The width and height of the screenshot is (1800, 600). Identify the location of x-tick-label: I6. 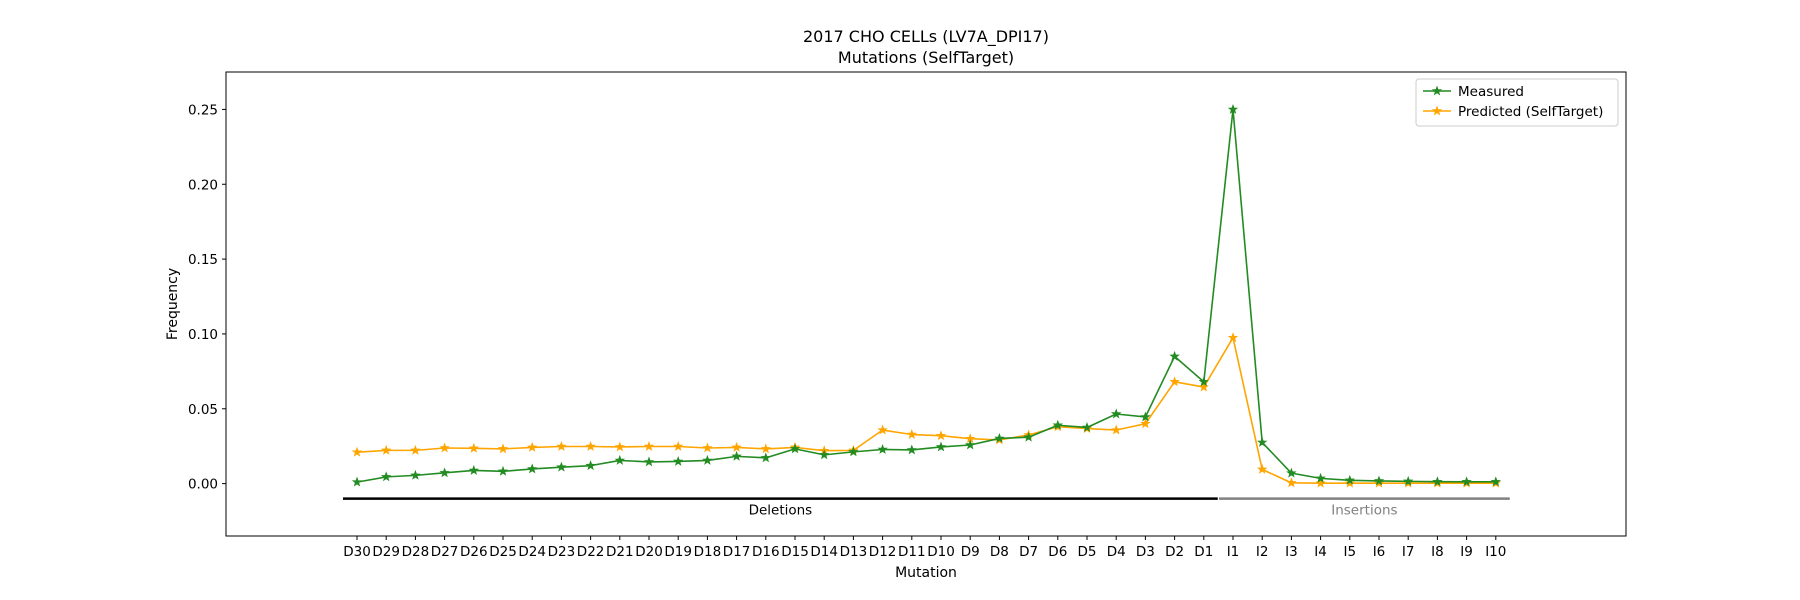
(1379, 552).